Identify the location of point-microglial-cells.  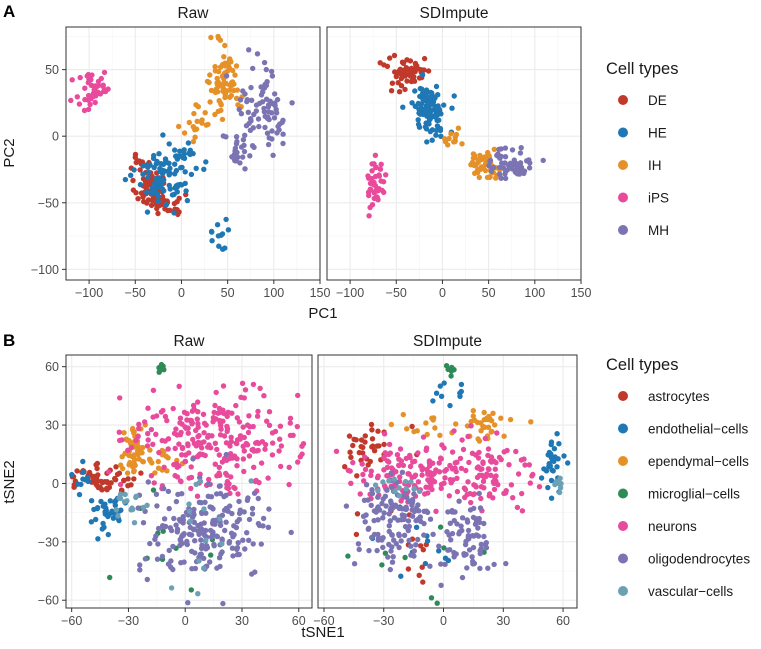
(451, 376).